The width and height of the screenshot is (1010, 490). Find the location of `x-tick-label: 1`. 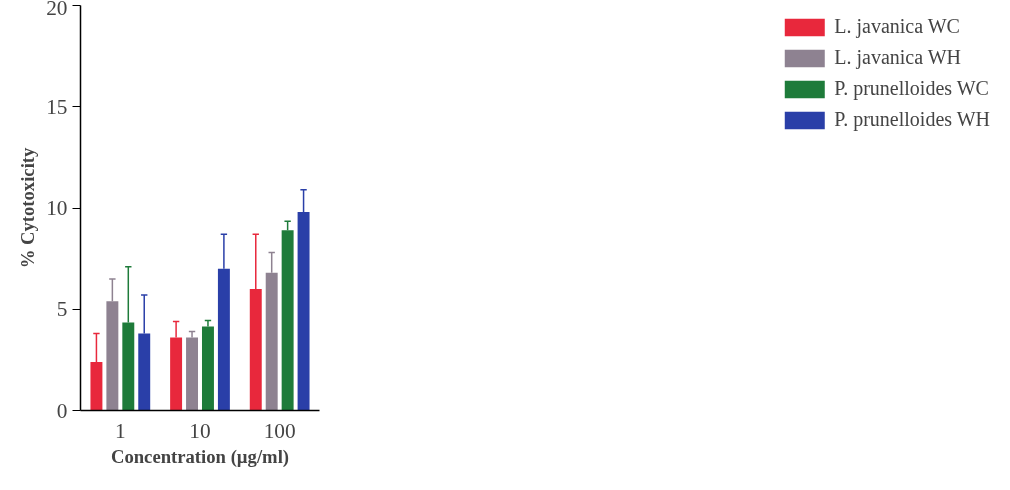

x-tick-label: 1 is located at coordinates (120, 430).